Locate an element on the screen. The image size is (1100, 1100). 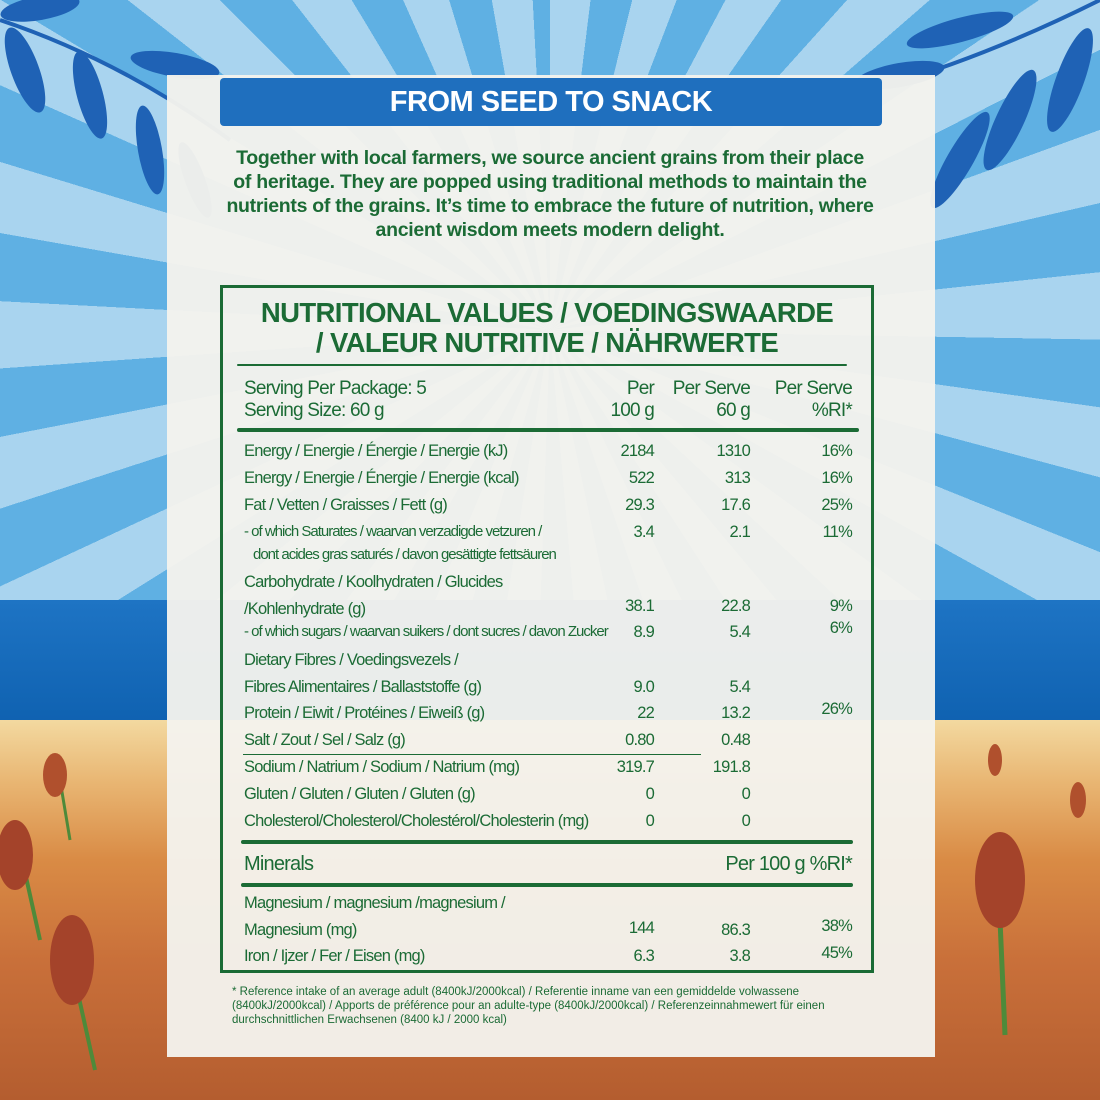
per100-value: 319.7 is located at coordinates (635, 767).